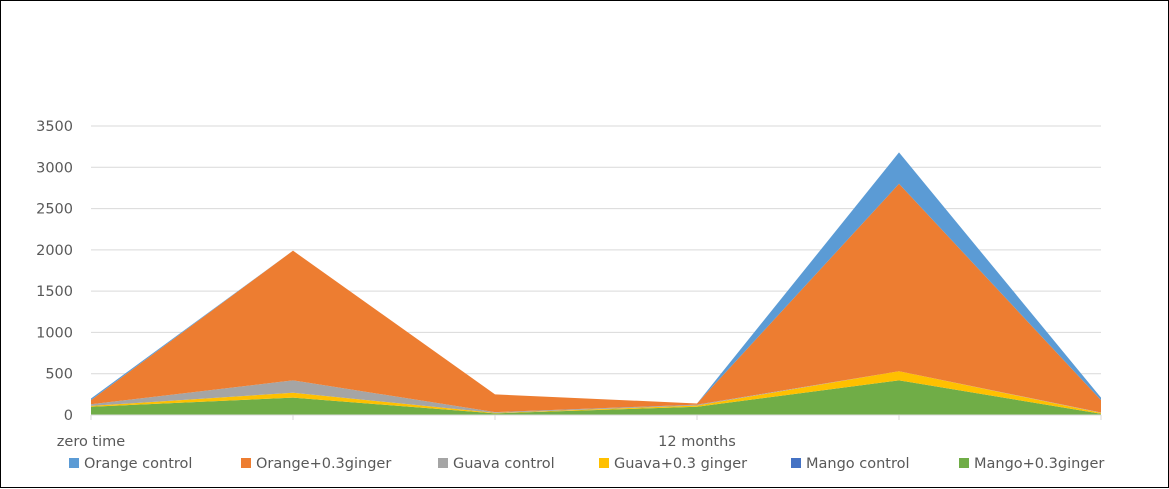 The height and width of the screenshot is (489, 1169). Describe the element at coordinates (858, 464) in the screenshot. I see `legend-label-mango-control: Mango control` at that location.